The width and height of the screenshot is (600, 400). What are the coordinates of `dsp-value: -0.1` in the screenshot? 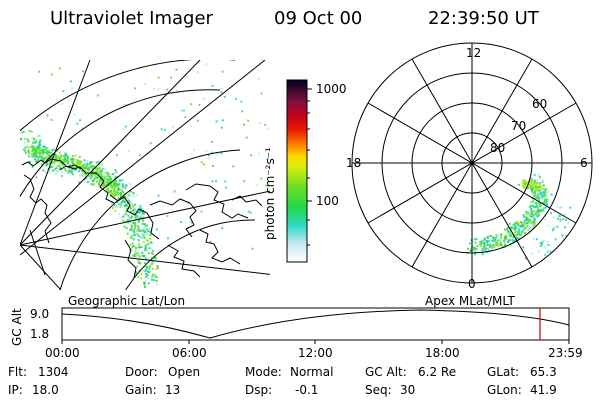 It's located at (307, 390).